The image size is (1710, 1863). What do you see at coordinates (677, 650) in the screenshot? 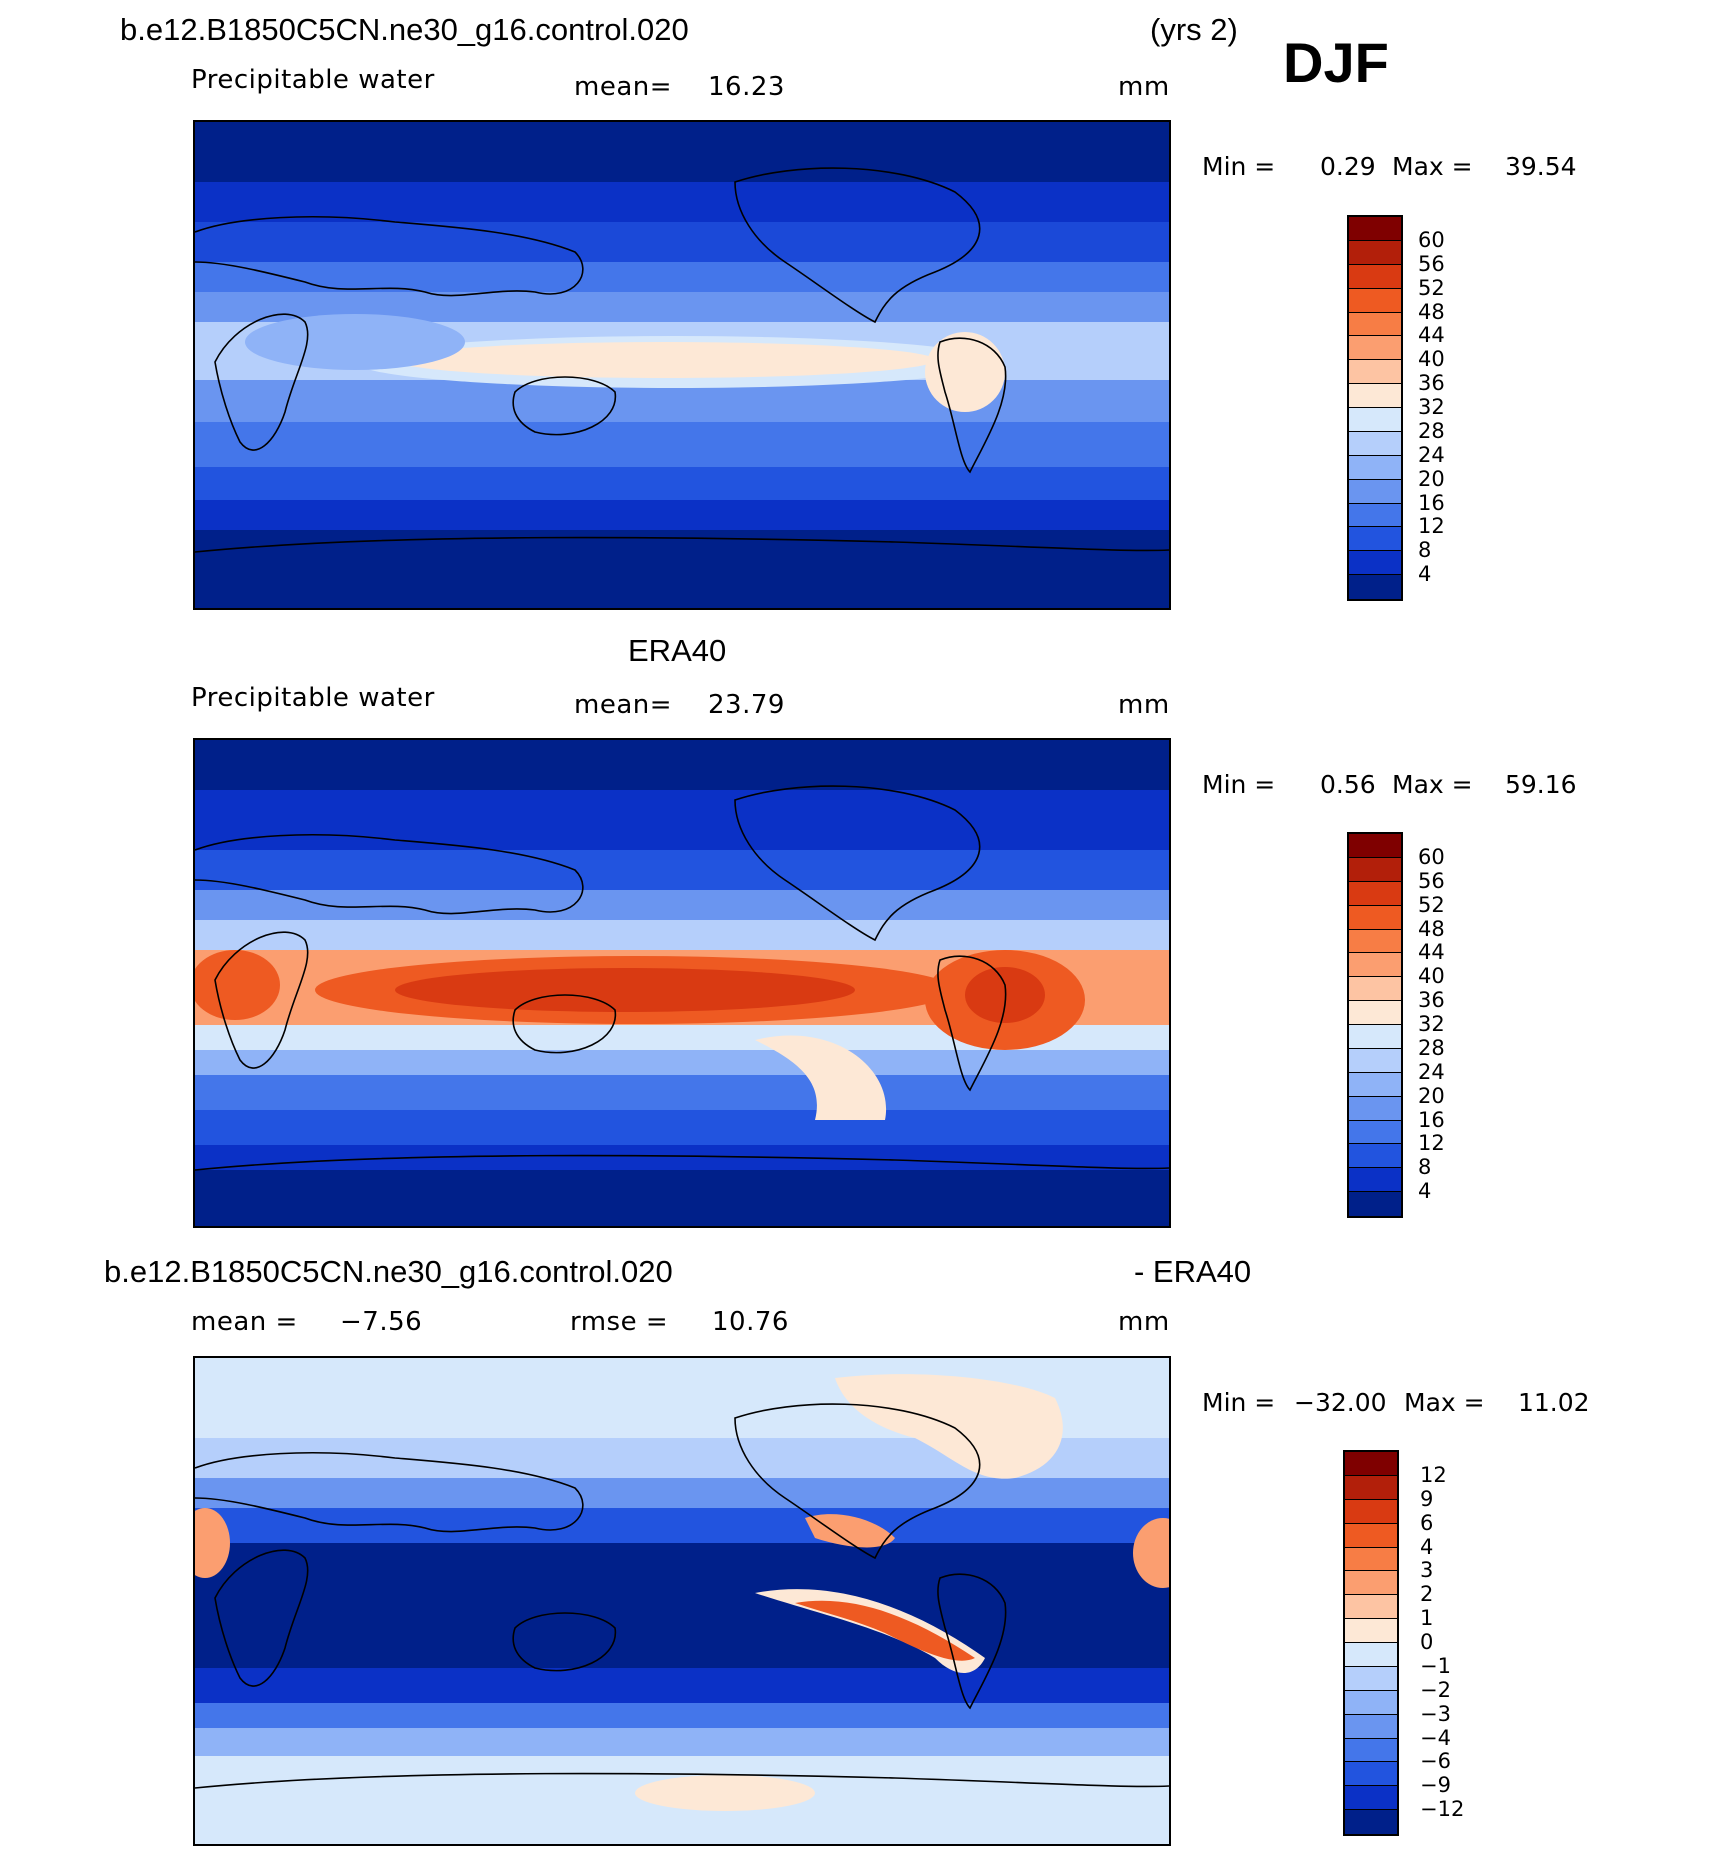
I see `panel2-title: ERA40` at bounding box center [677, 650].